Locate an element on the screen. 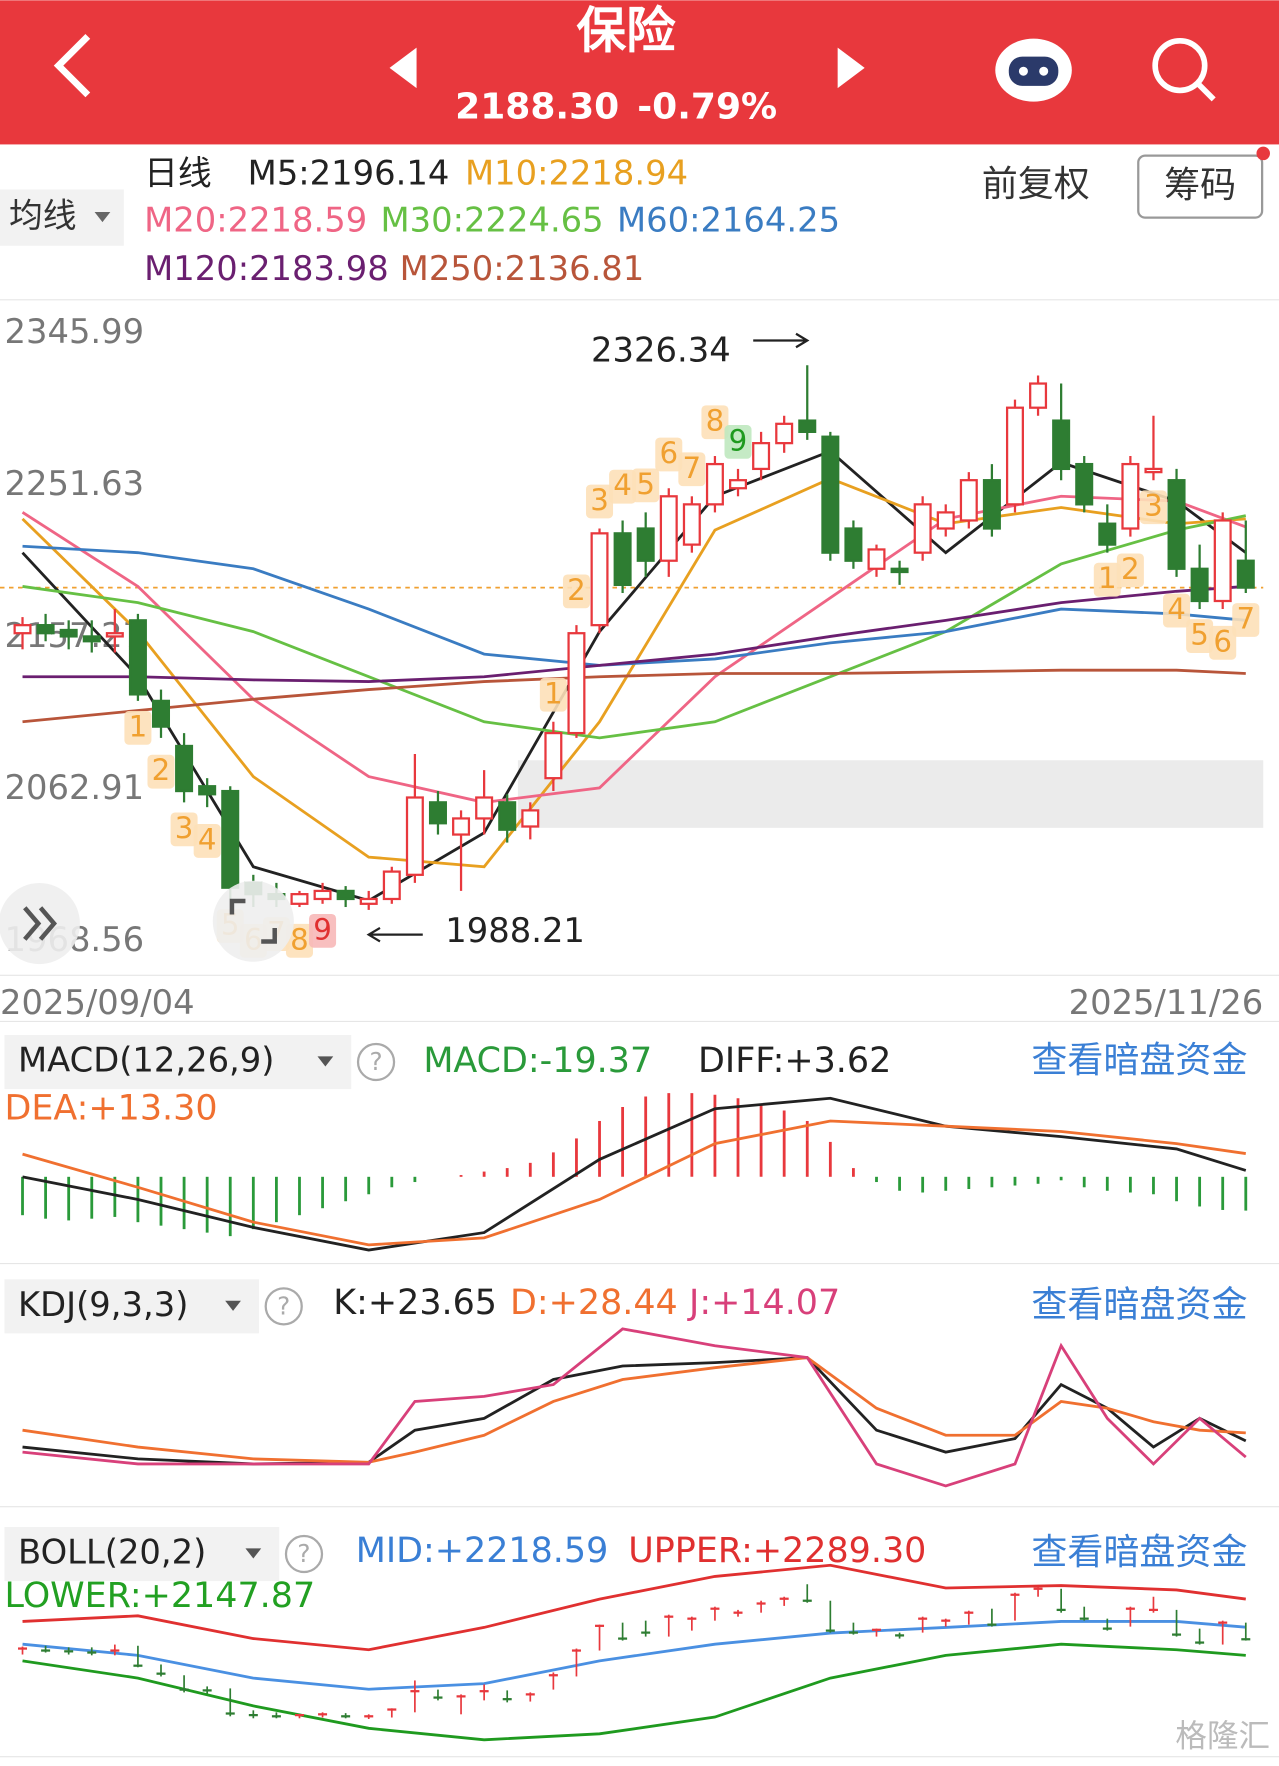 Image resolution: width=1279 pixels, height=1766 pixels. td-count: 5 is located at coordinates (1199, 635).